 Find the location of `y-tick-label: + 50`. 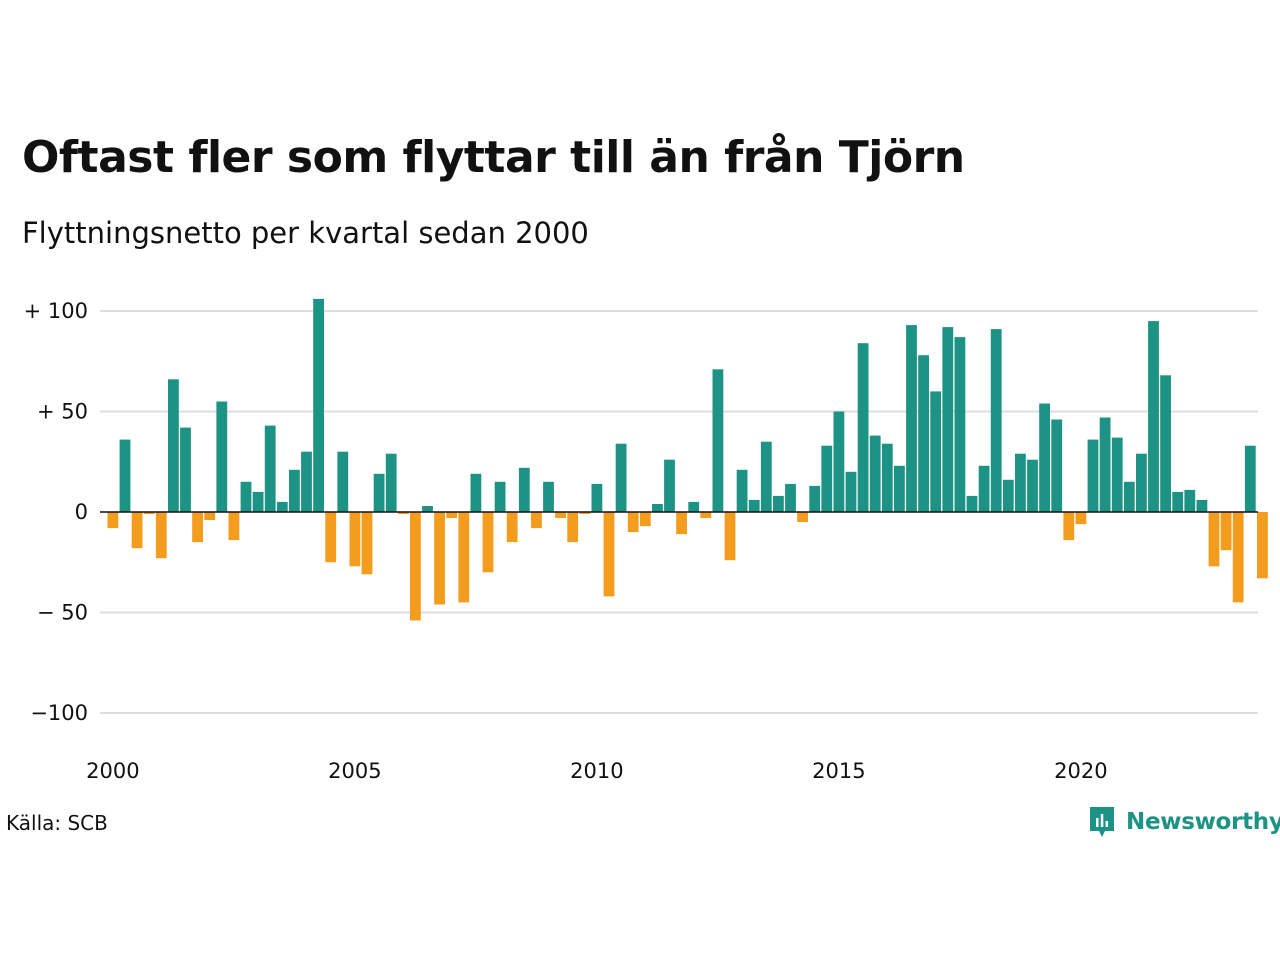

y-tick-label: + 50 is located at coordinates (62, 412).